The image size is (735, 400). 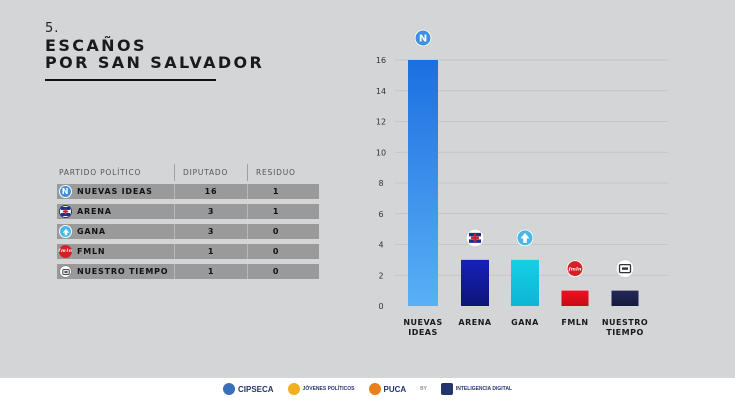 I want to click on by-label: BY, so click(x=423, y=389).